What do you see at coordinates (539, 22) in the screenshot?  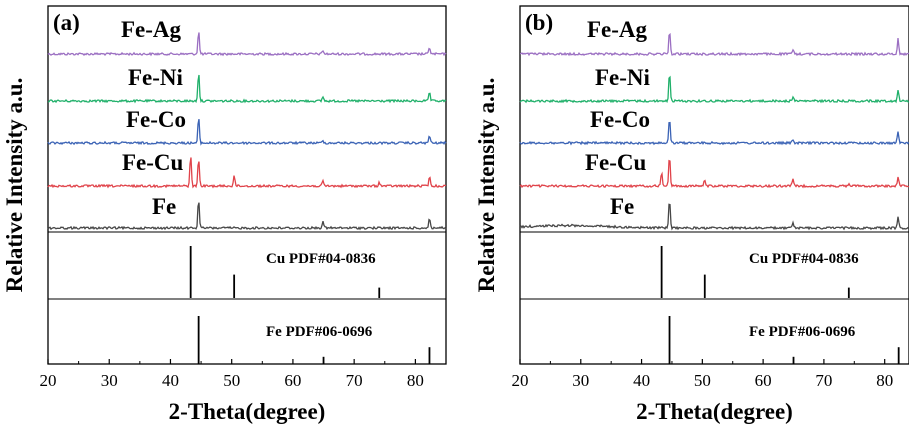 I see `panel-label: (b)` at bounding box center [539, 22].